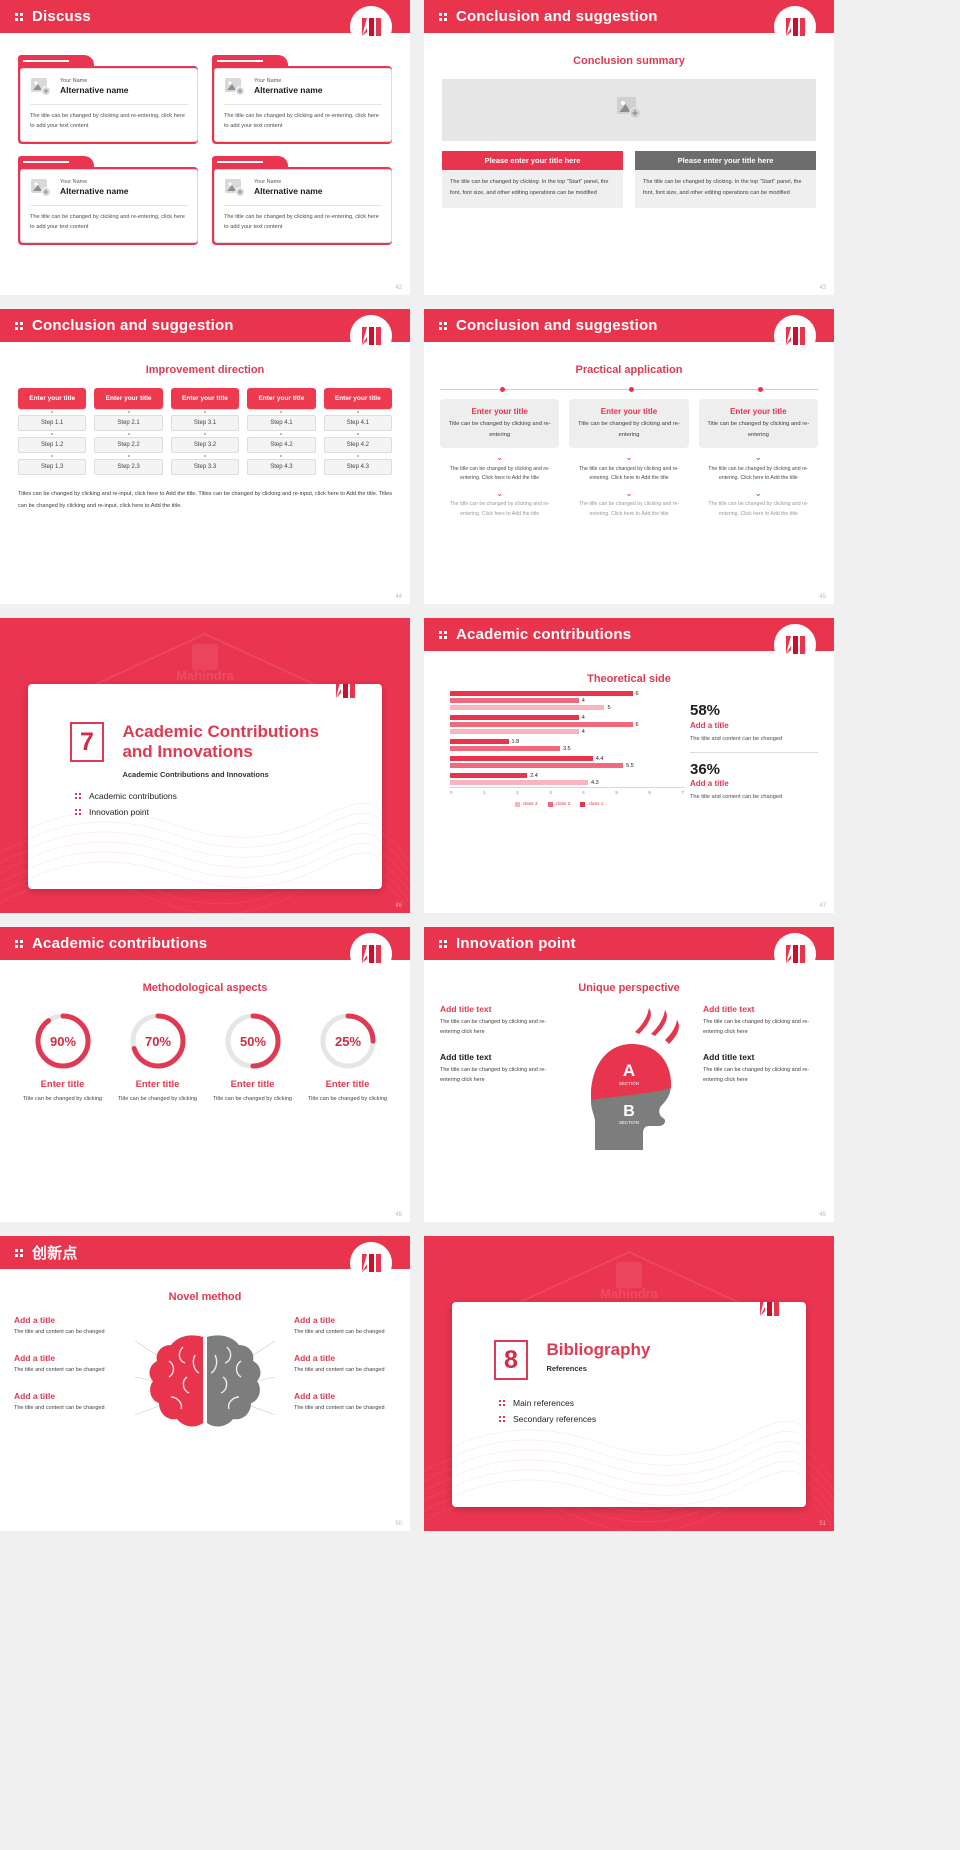 The image size is (960, 1850). Describe the element at coordinates (559, 751) in the screenshot. I see `bar-chart: 6 4 5 4 6 4 1.8 3.5 4.4 5.5 2.4 4.3` at that location.